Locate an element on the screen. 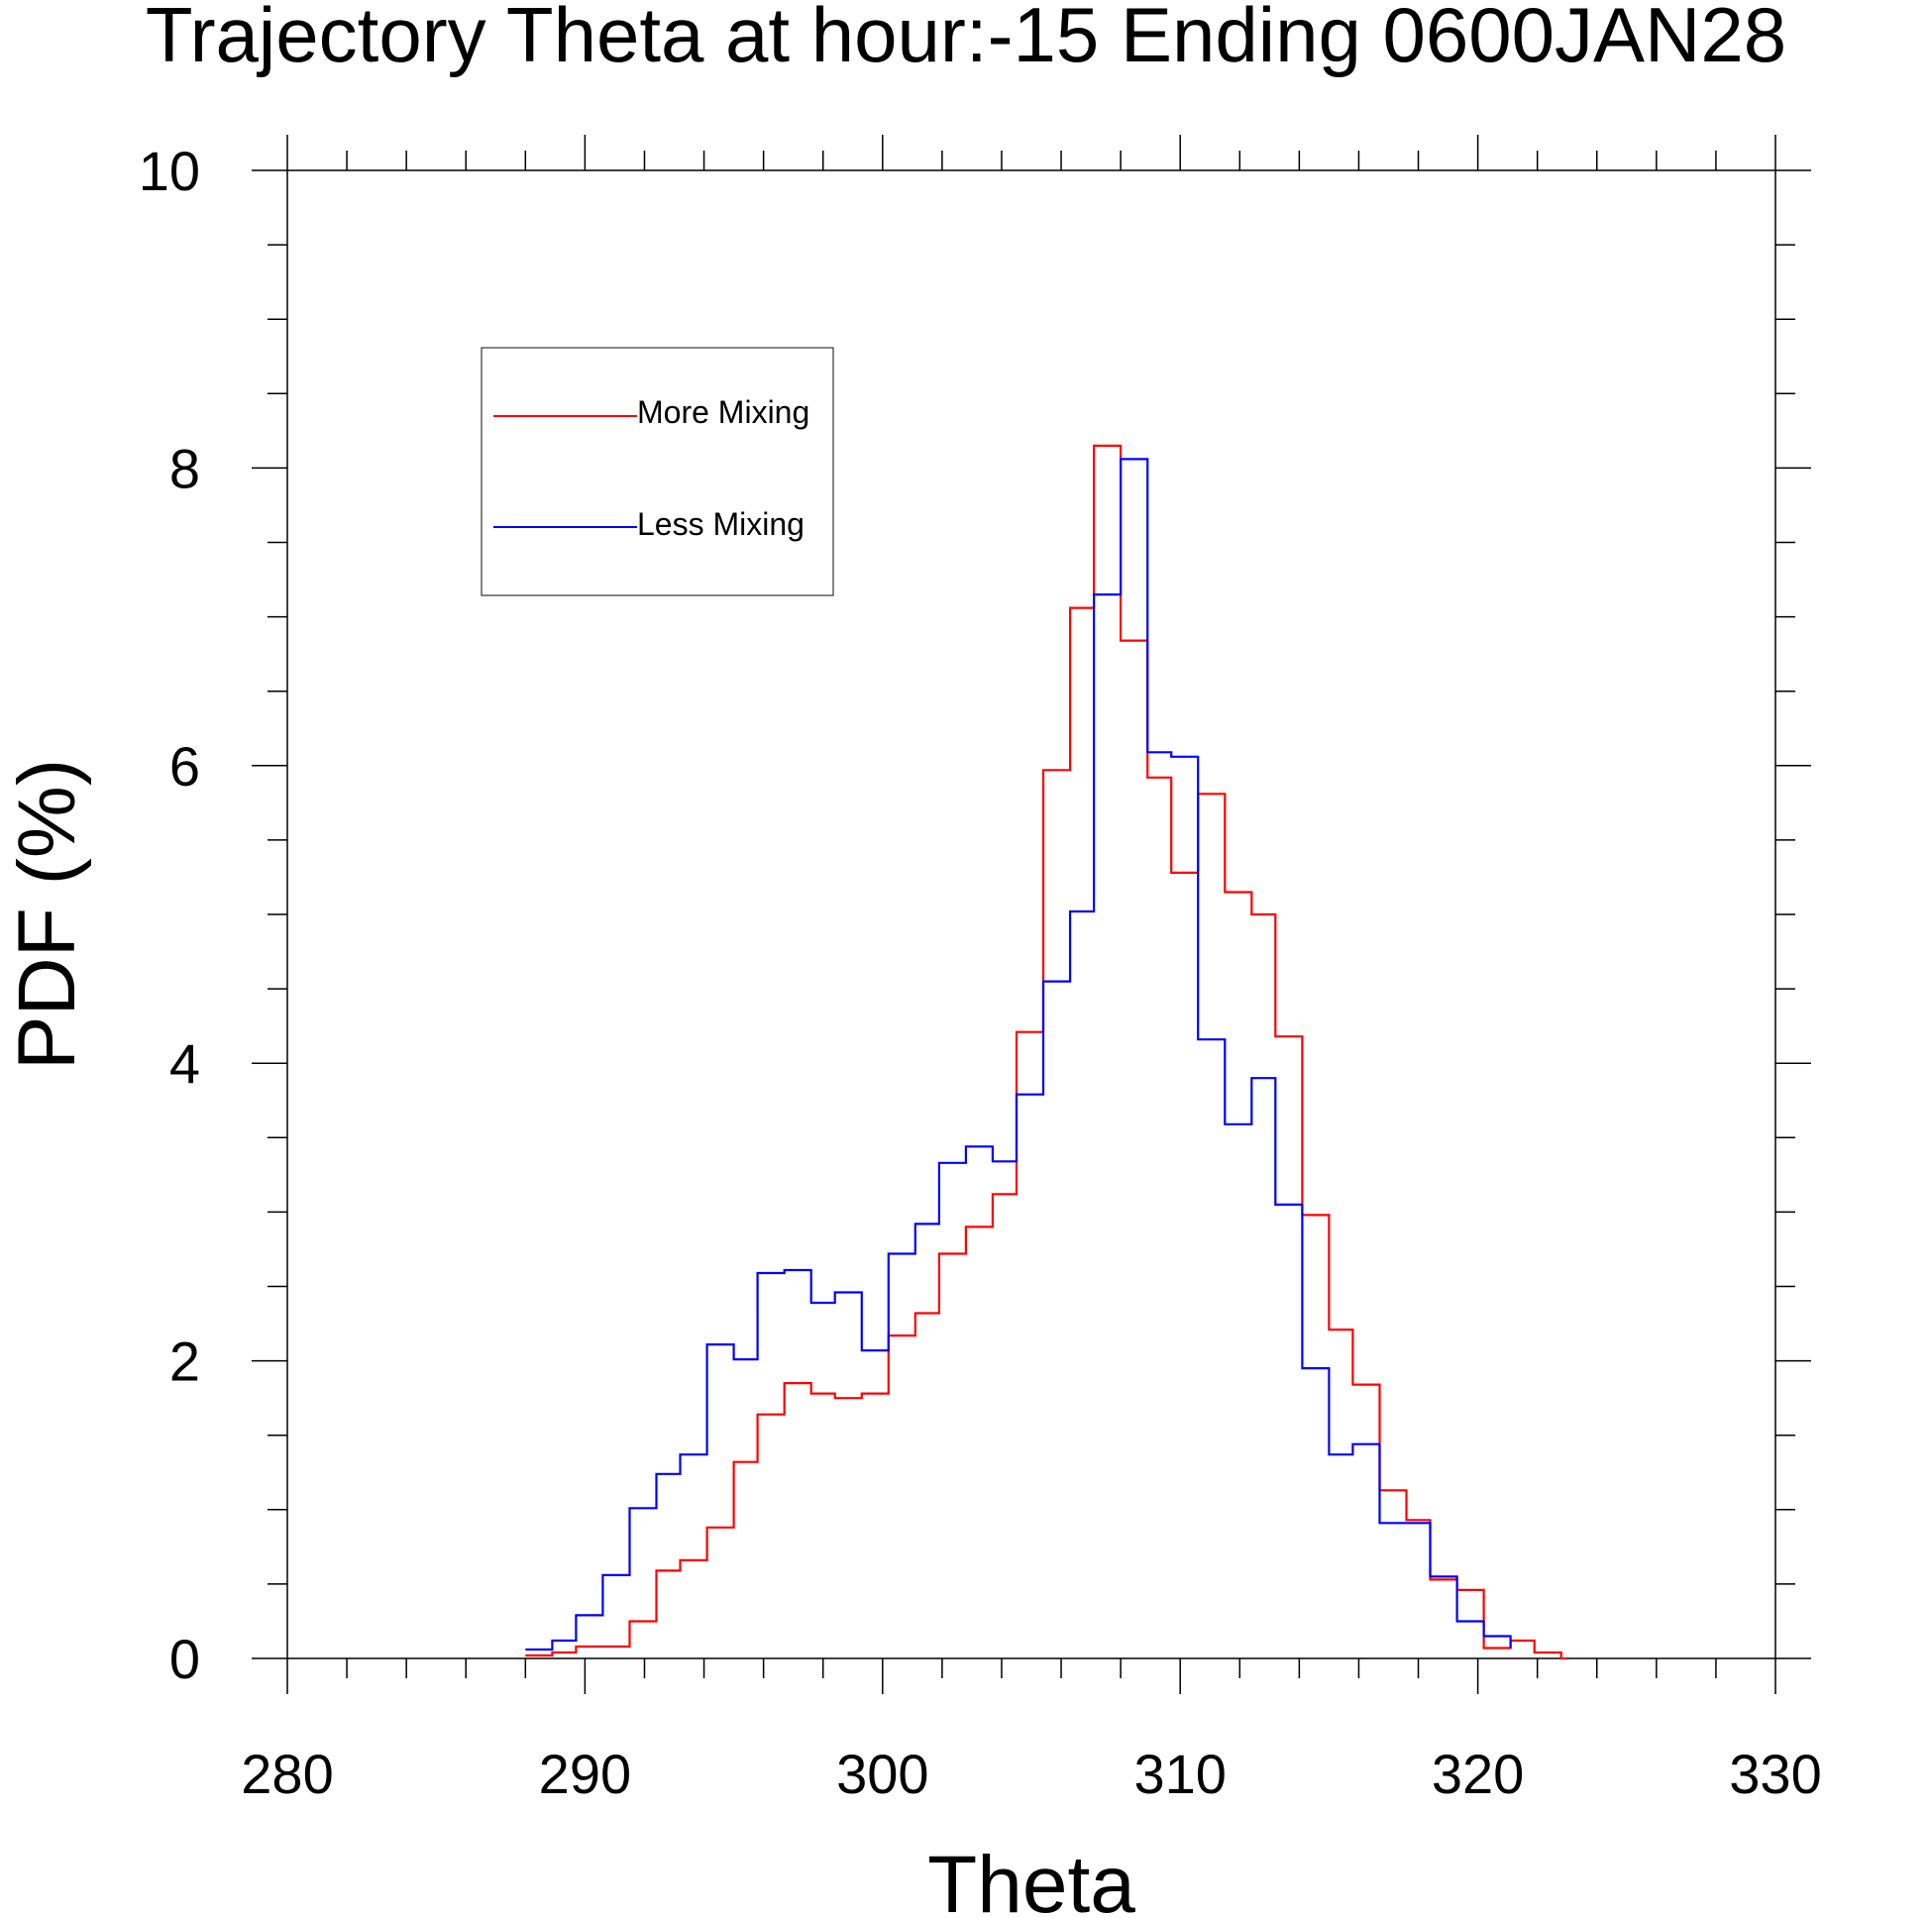  x-tick-label: 300 is located at coordinates (882, 1774).